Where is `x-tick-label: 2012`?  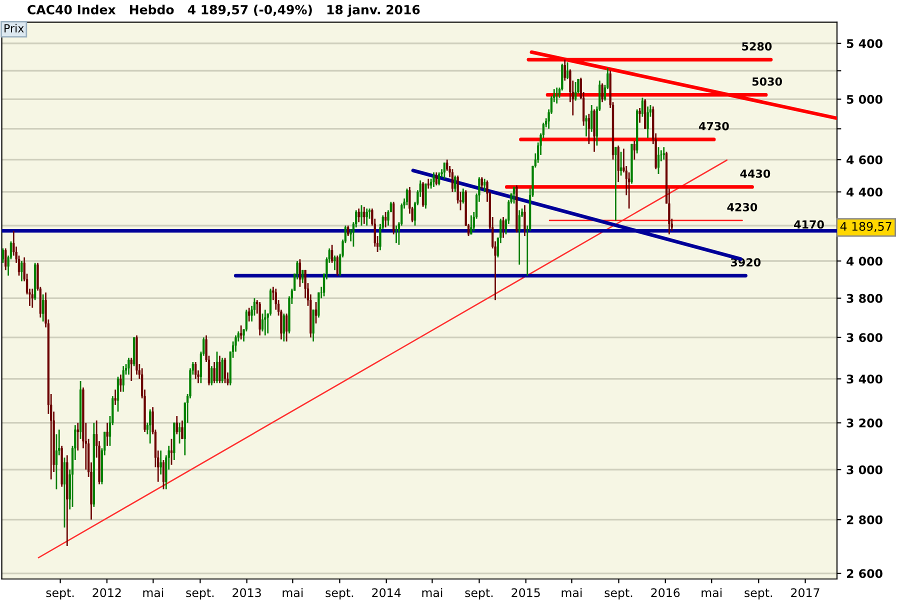 x-tick-label: 2012 is located at coordinates (106, 593).